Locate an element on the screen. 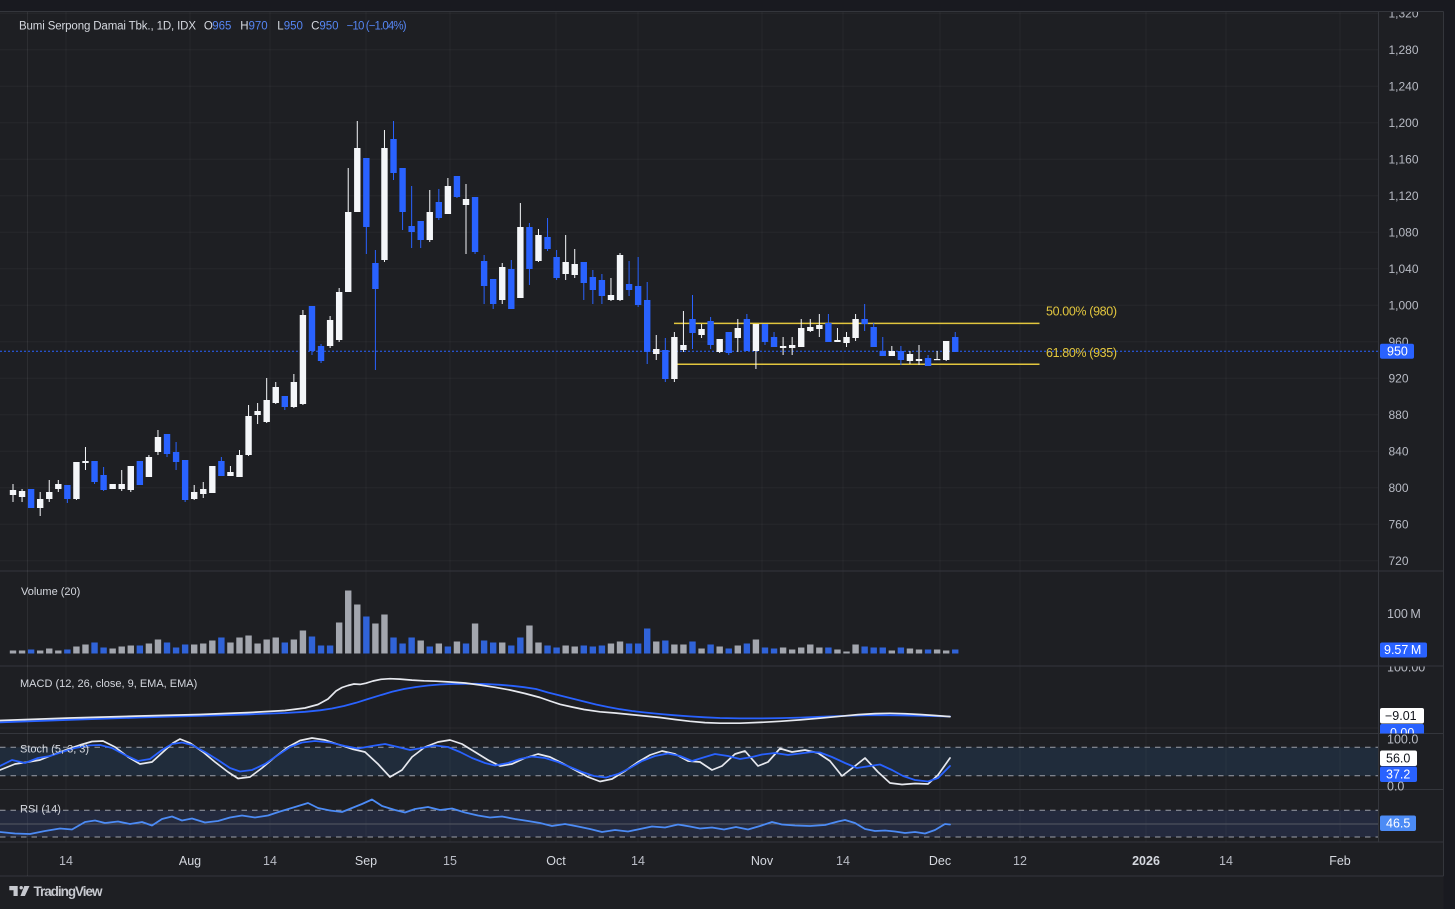  svg-text: 100 M is located at coordinates (1404, 614).